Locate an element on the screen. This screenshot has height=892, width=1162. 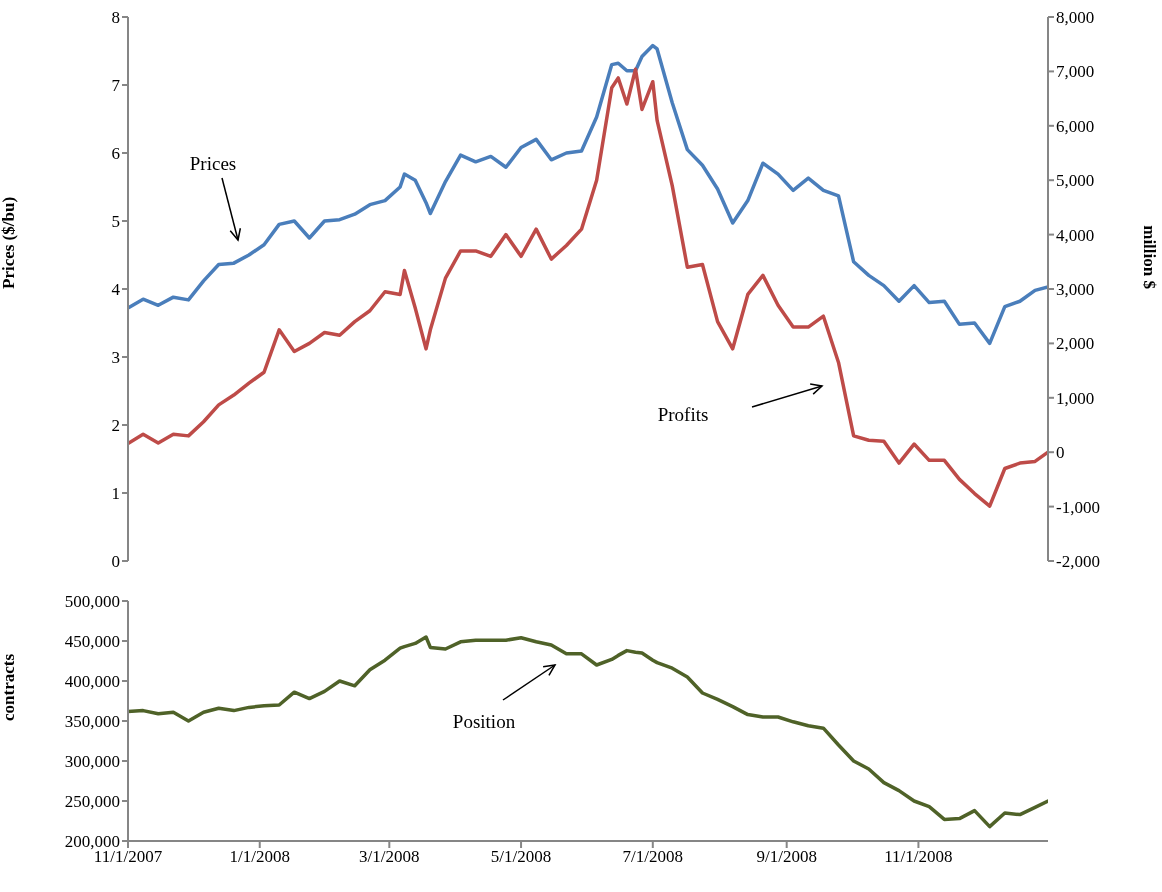
y-tick-label: 6 is located at coordinates (115, 154).